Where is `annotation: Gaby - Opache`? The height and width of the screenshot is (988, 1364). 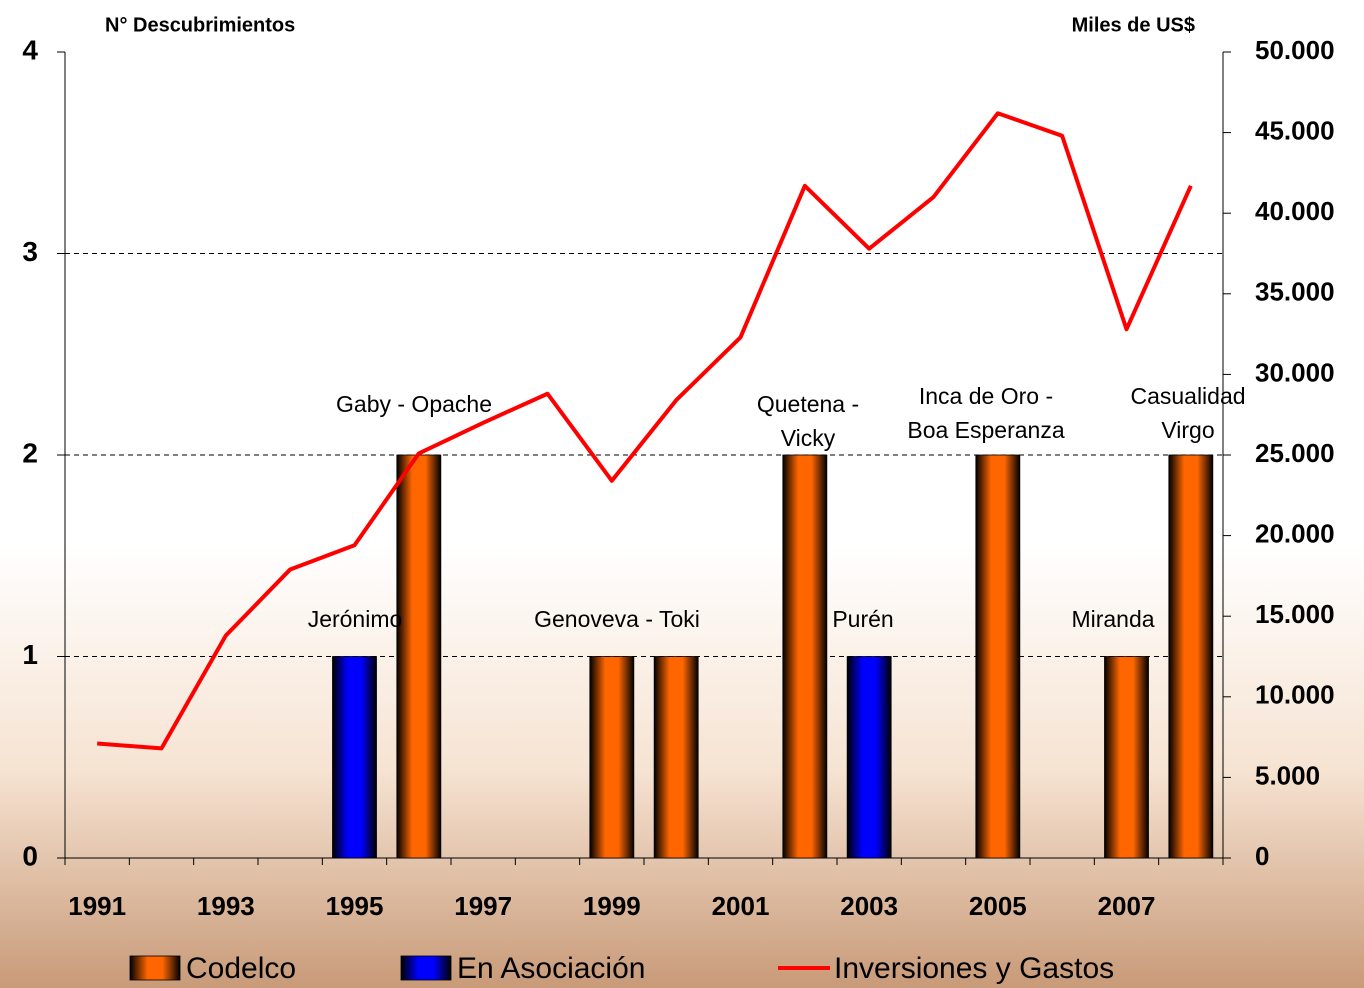
annotation: Gaby - Opache is located at coordinates (414, 404).